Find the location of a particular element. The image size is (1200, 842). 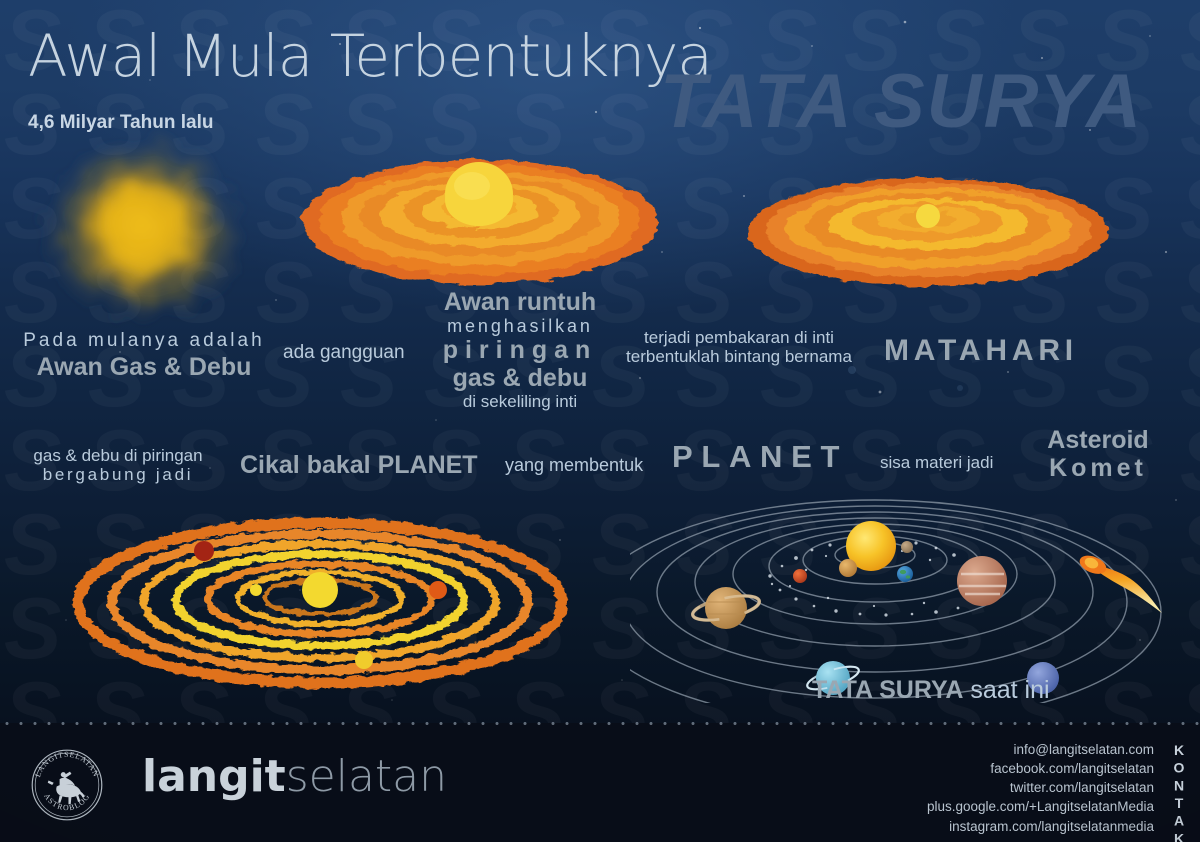

contact-email: info@langitselatan.com is located at coordinates (1083, 749).